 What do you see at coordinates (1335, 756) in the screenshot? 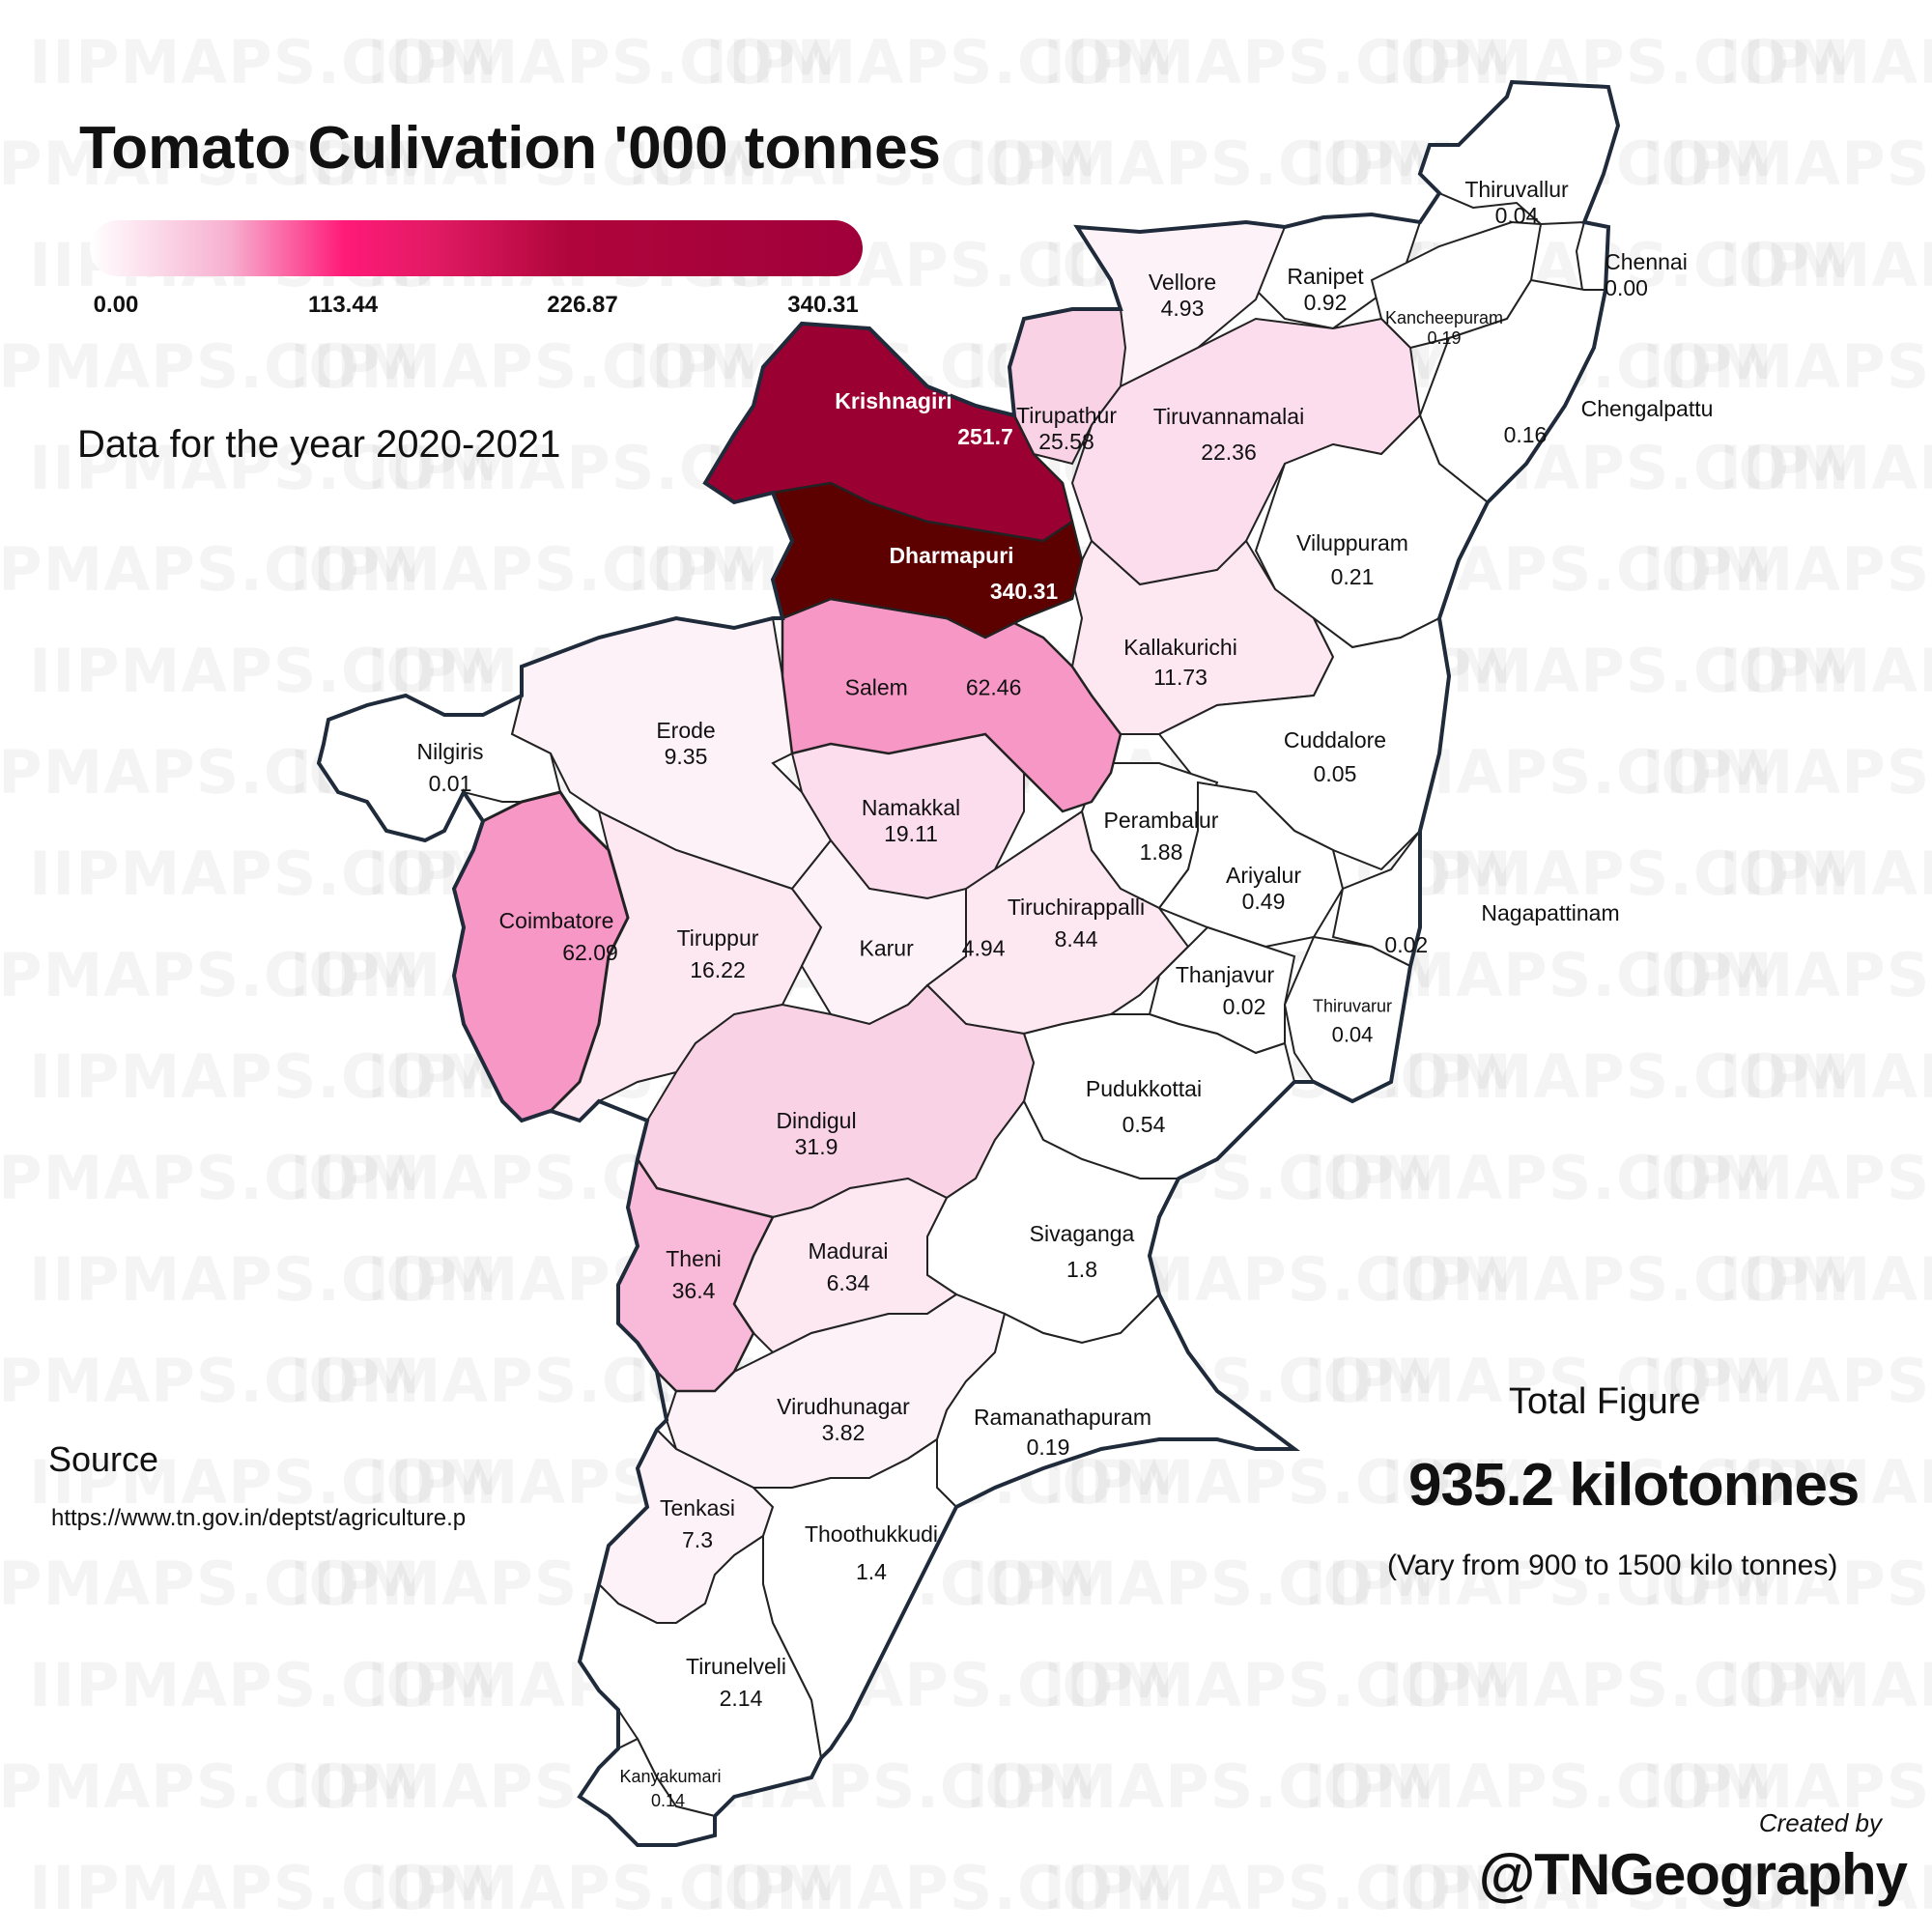
I see `district-label-cuddalore: Cuddalore 0.05` at bounding box center [1335, 756].